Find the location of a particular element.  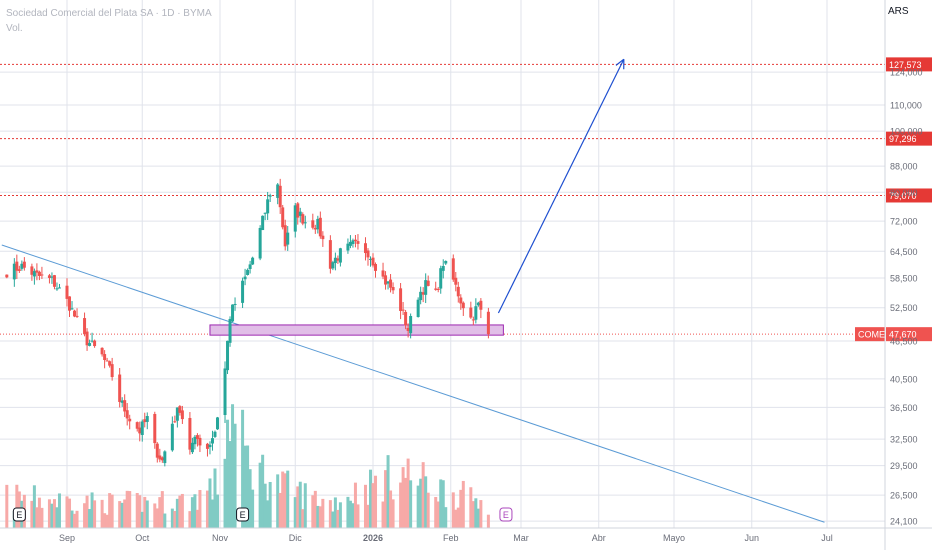

level-price-label: 97,296 is located at coordinates (903, 139).